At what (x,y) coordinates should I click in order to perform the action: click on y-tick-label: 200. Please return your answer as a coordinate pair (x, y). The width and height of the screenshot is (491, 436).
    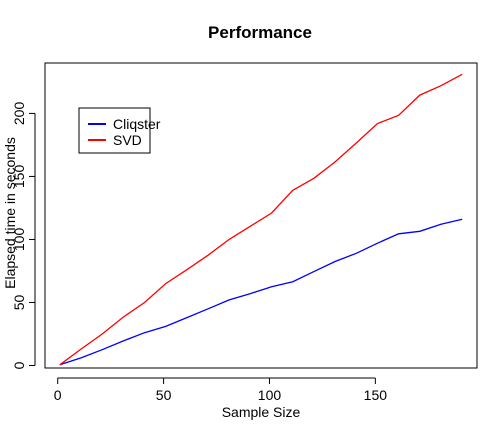
    Looking at the image, I should click on (19, 114).